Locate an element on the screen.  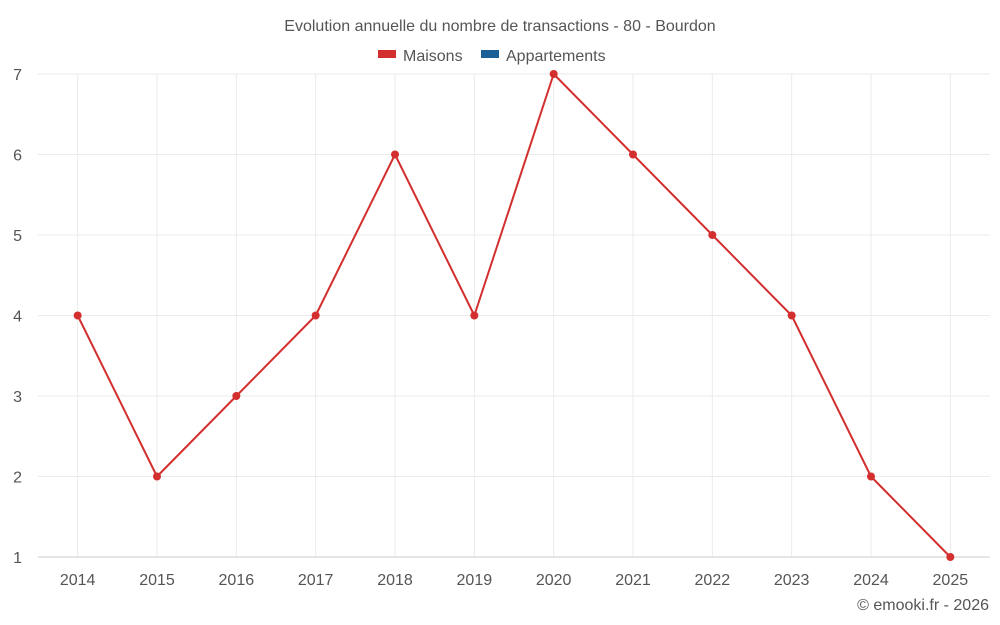
y-tick-label: 2 is located at coordinates (17, 478).